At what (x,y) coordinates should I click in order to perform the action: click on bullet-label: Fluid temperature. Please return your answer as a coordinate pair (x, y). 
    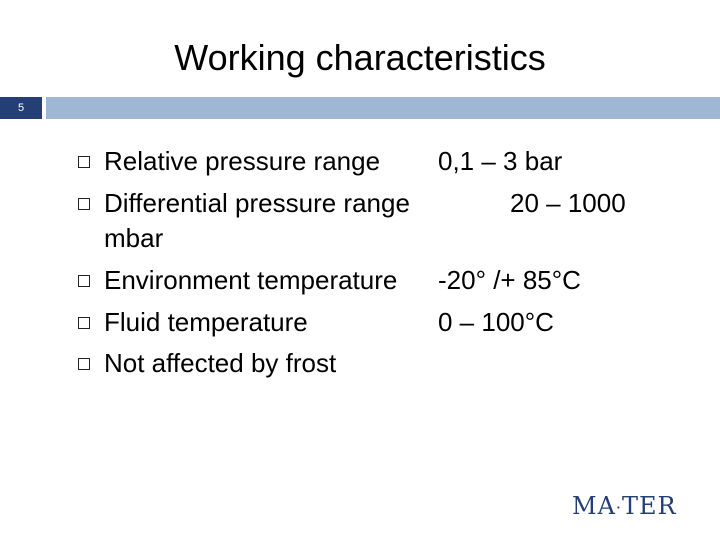
    Looking at the image, I should click on (206, 322).